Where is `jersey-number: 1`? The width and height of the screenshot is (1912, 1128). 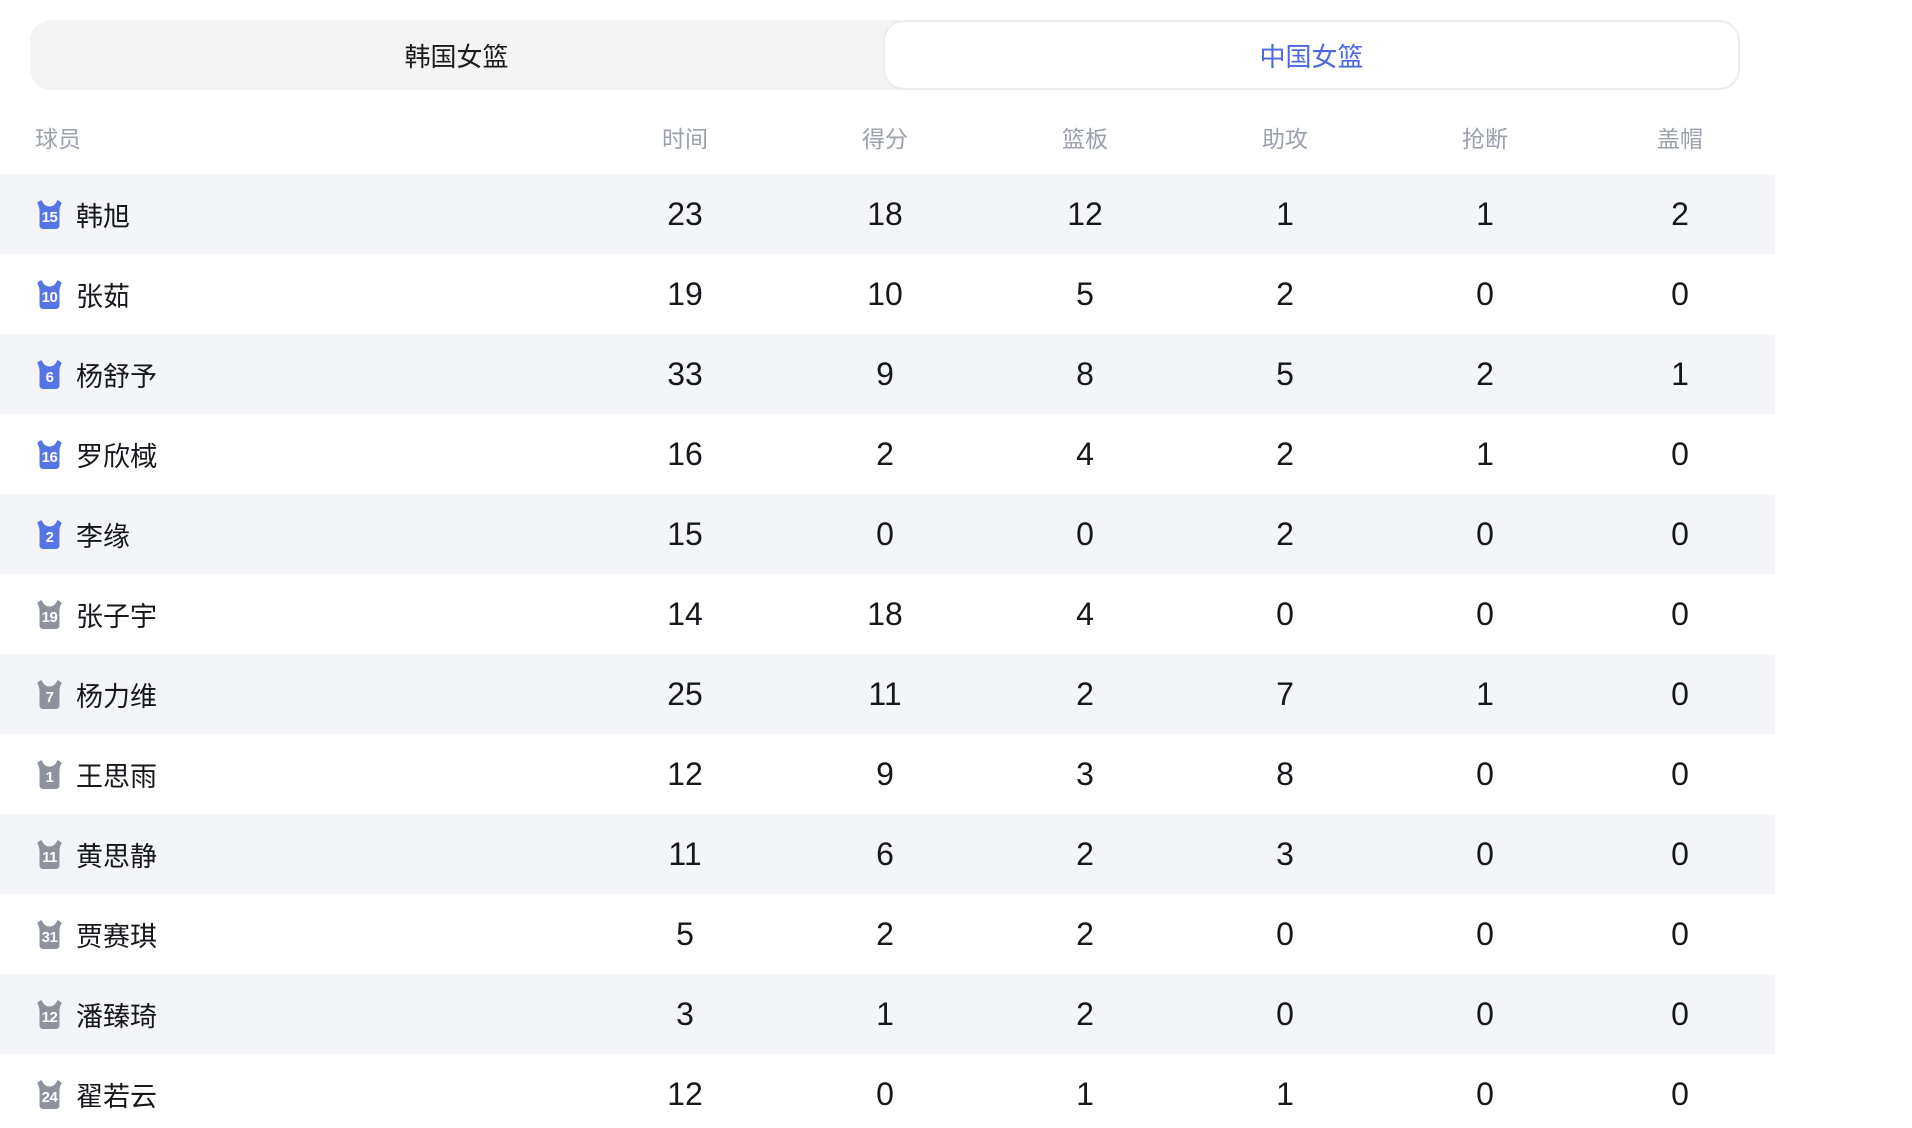
jersey-number: 1 is located at coordinates (49, 777).